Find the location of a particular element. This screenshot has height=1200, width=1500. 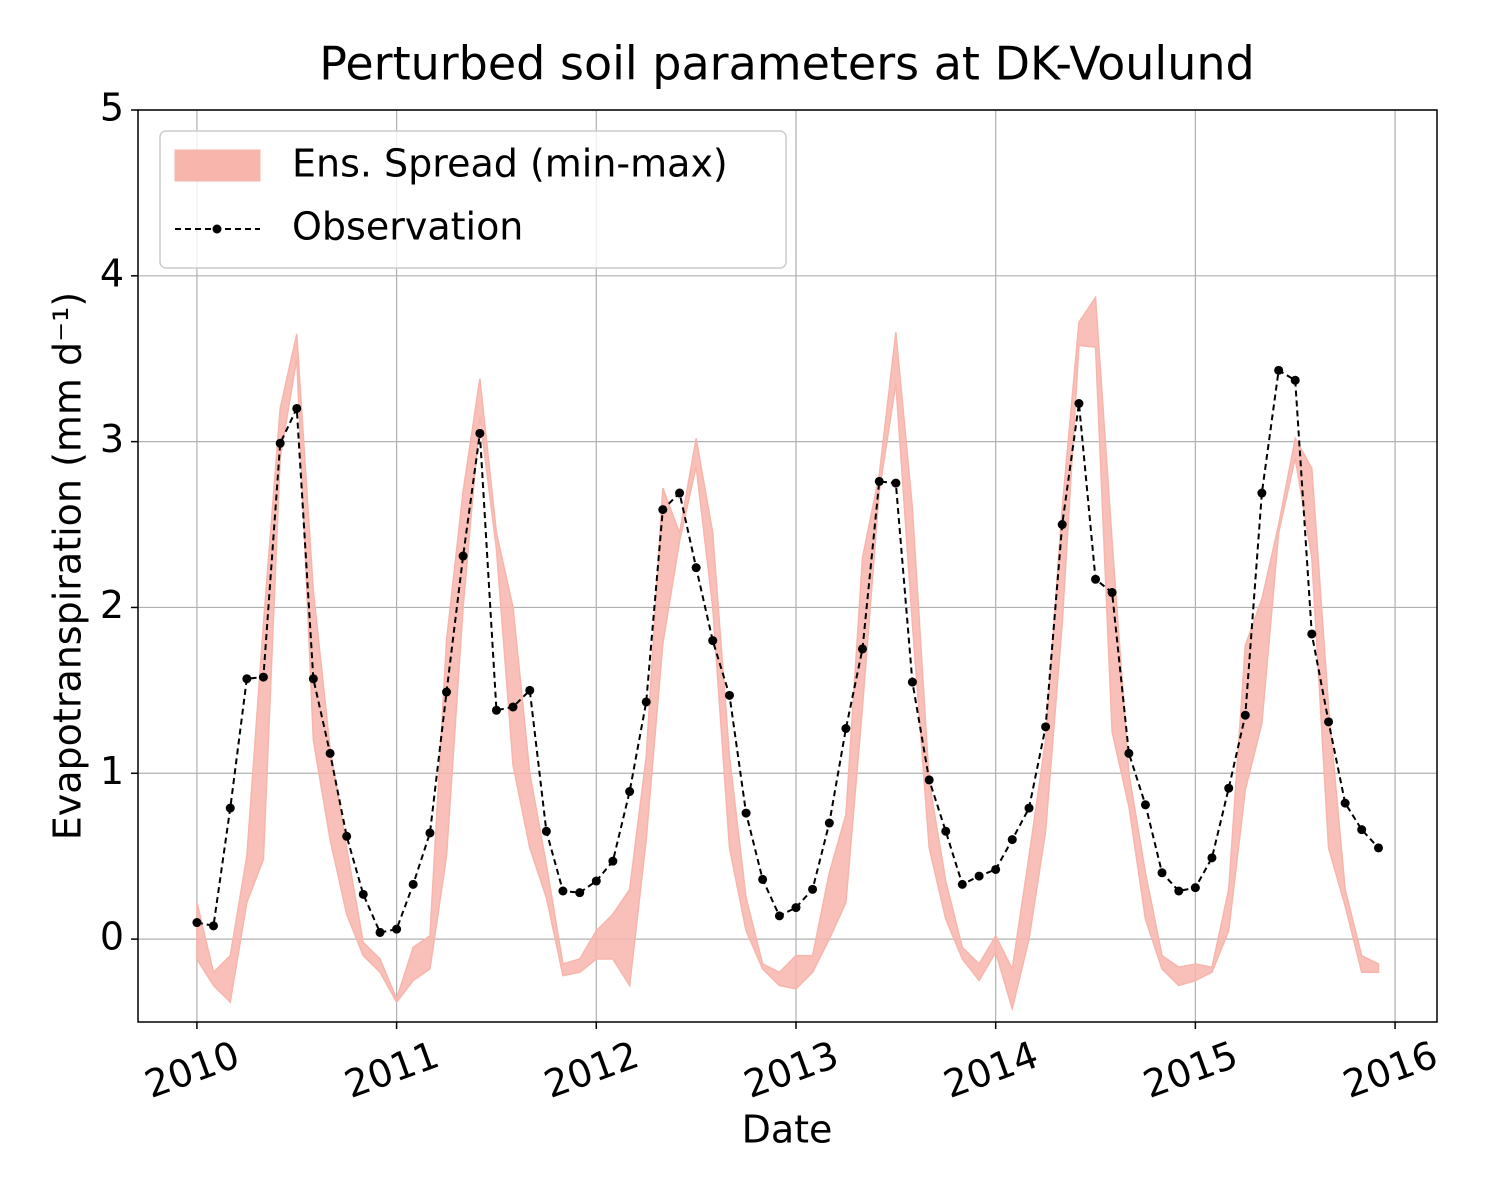

legend-marker is located at coordinates (217, 229).